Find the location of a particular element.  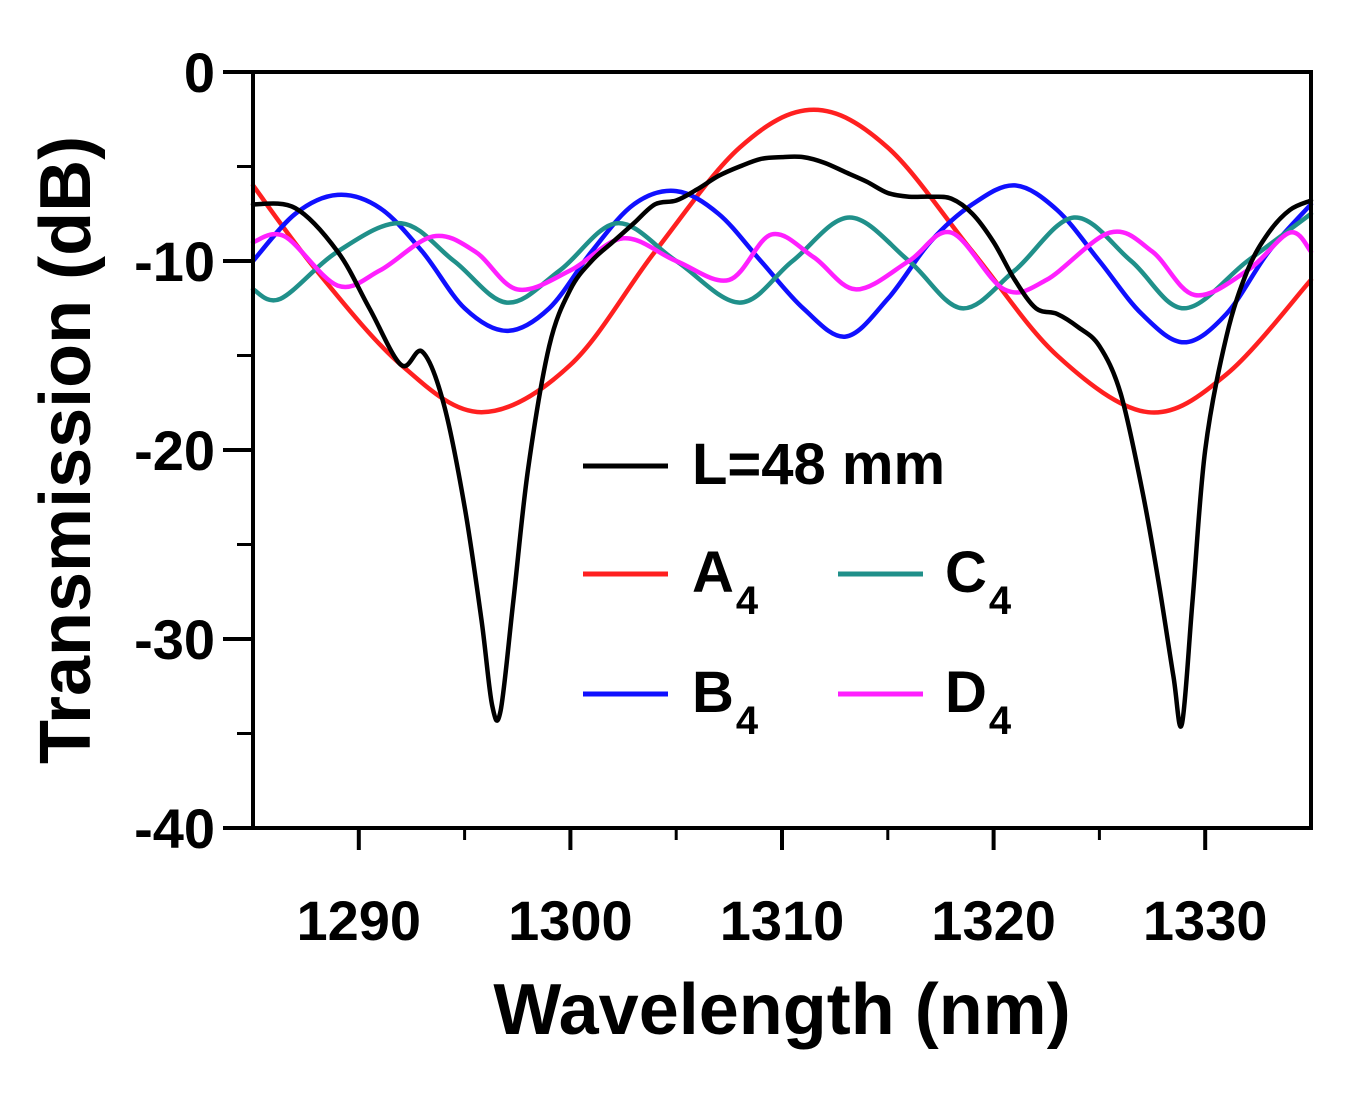

legend-label-c4: C4 is located at coordinates (978, 581).